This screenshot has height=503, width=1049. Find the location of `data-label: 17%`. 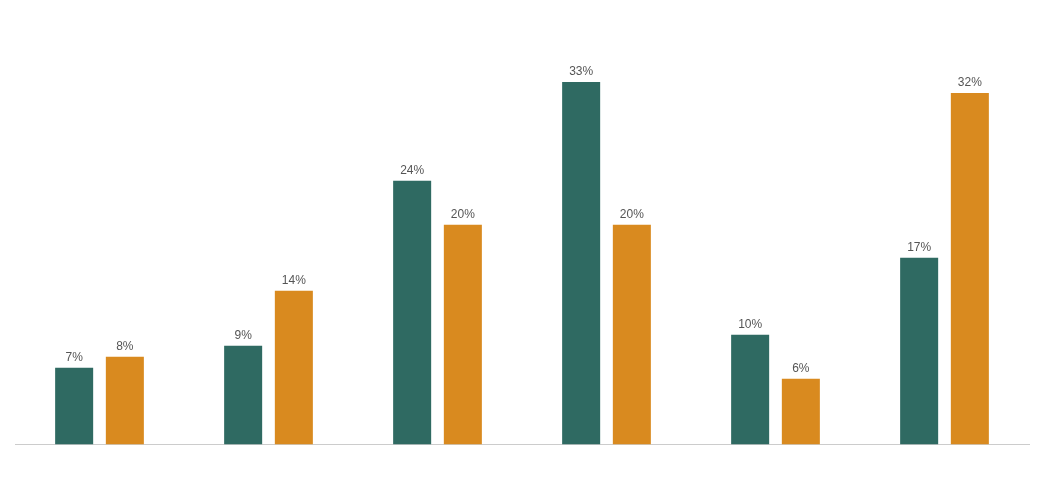

data-label: 17% is located at coordinates (919, 247).